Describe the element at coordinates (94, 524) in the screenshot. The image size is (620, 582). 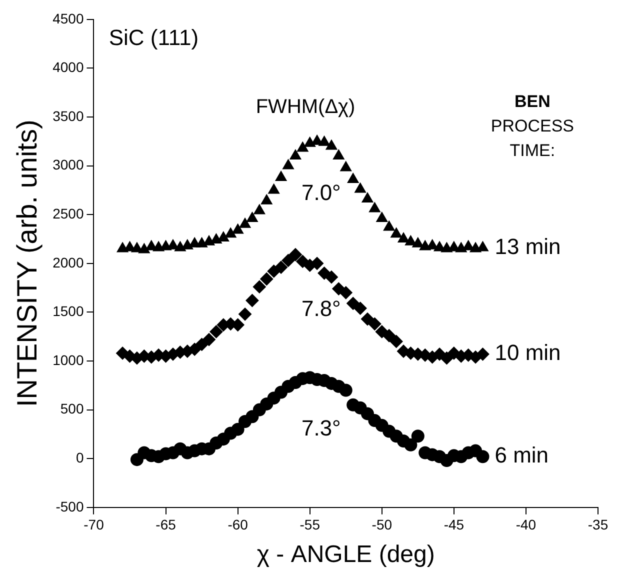
I see `x-tick-label: -70` at that location.